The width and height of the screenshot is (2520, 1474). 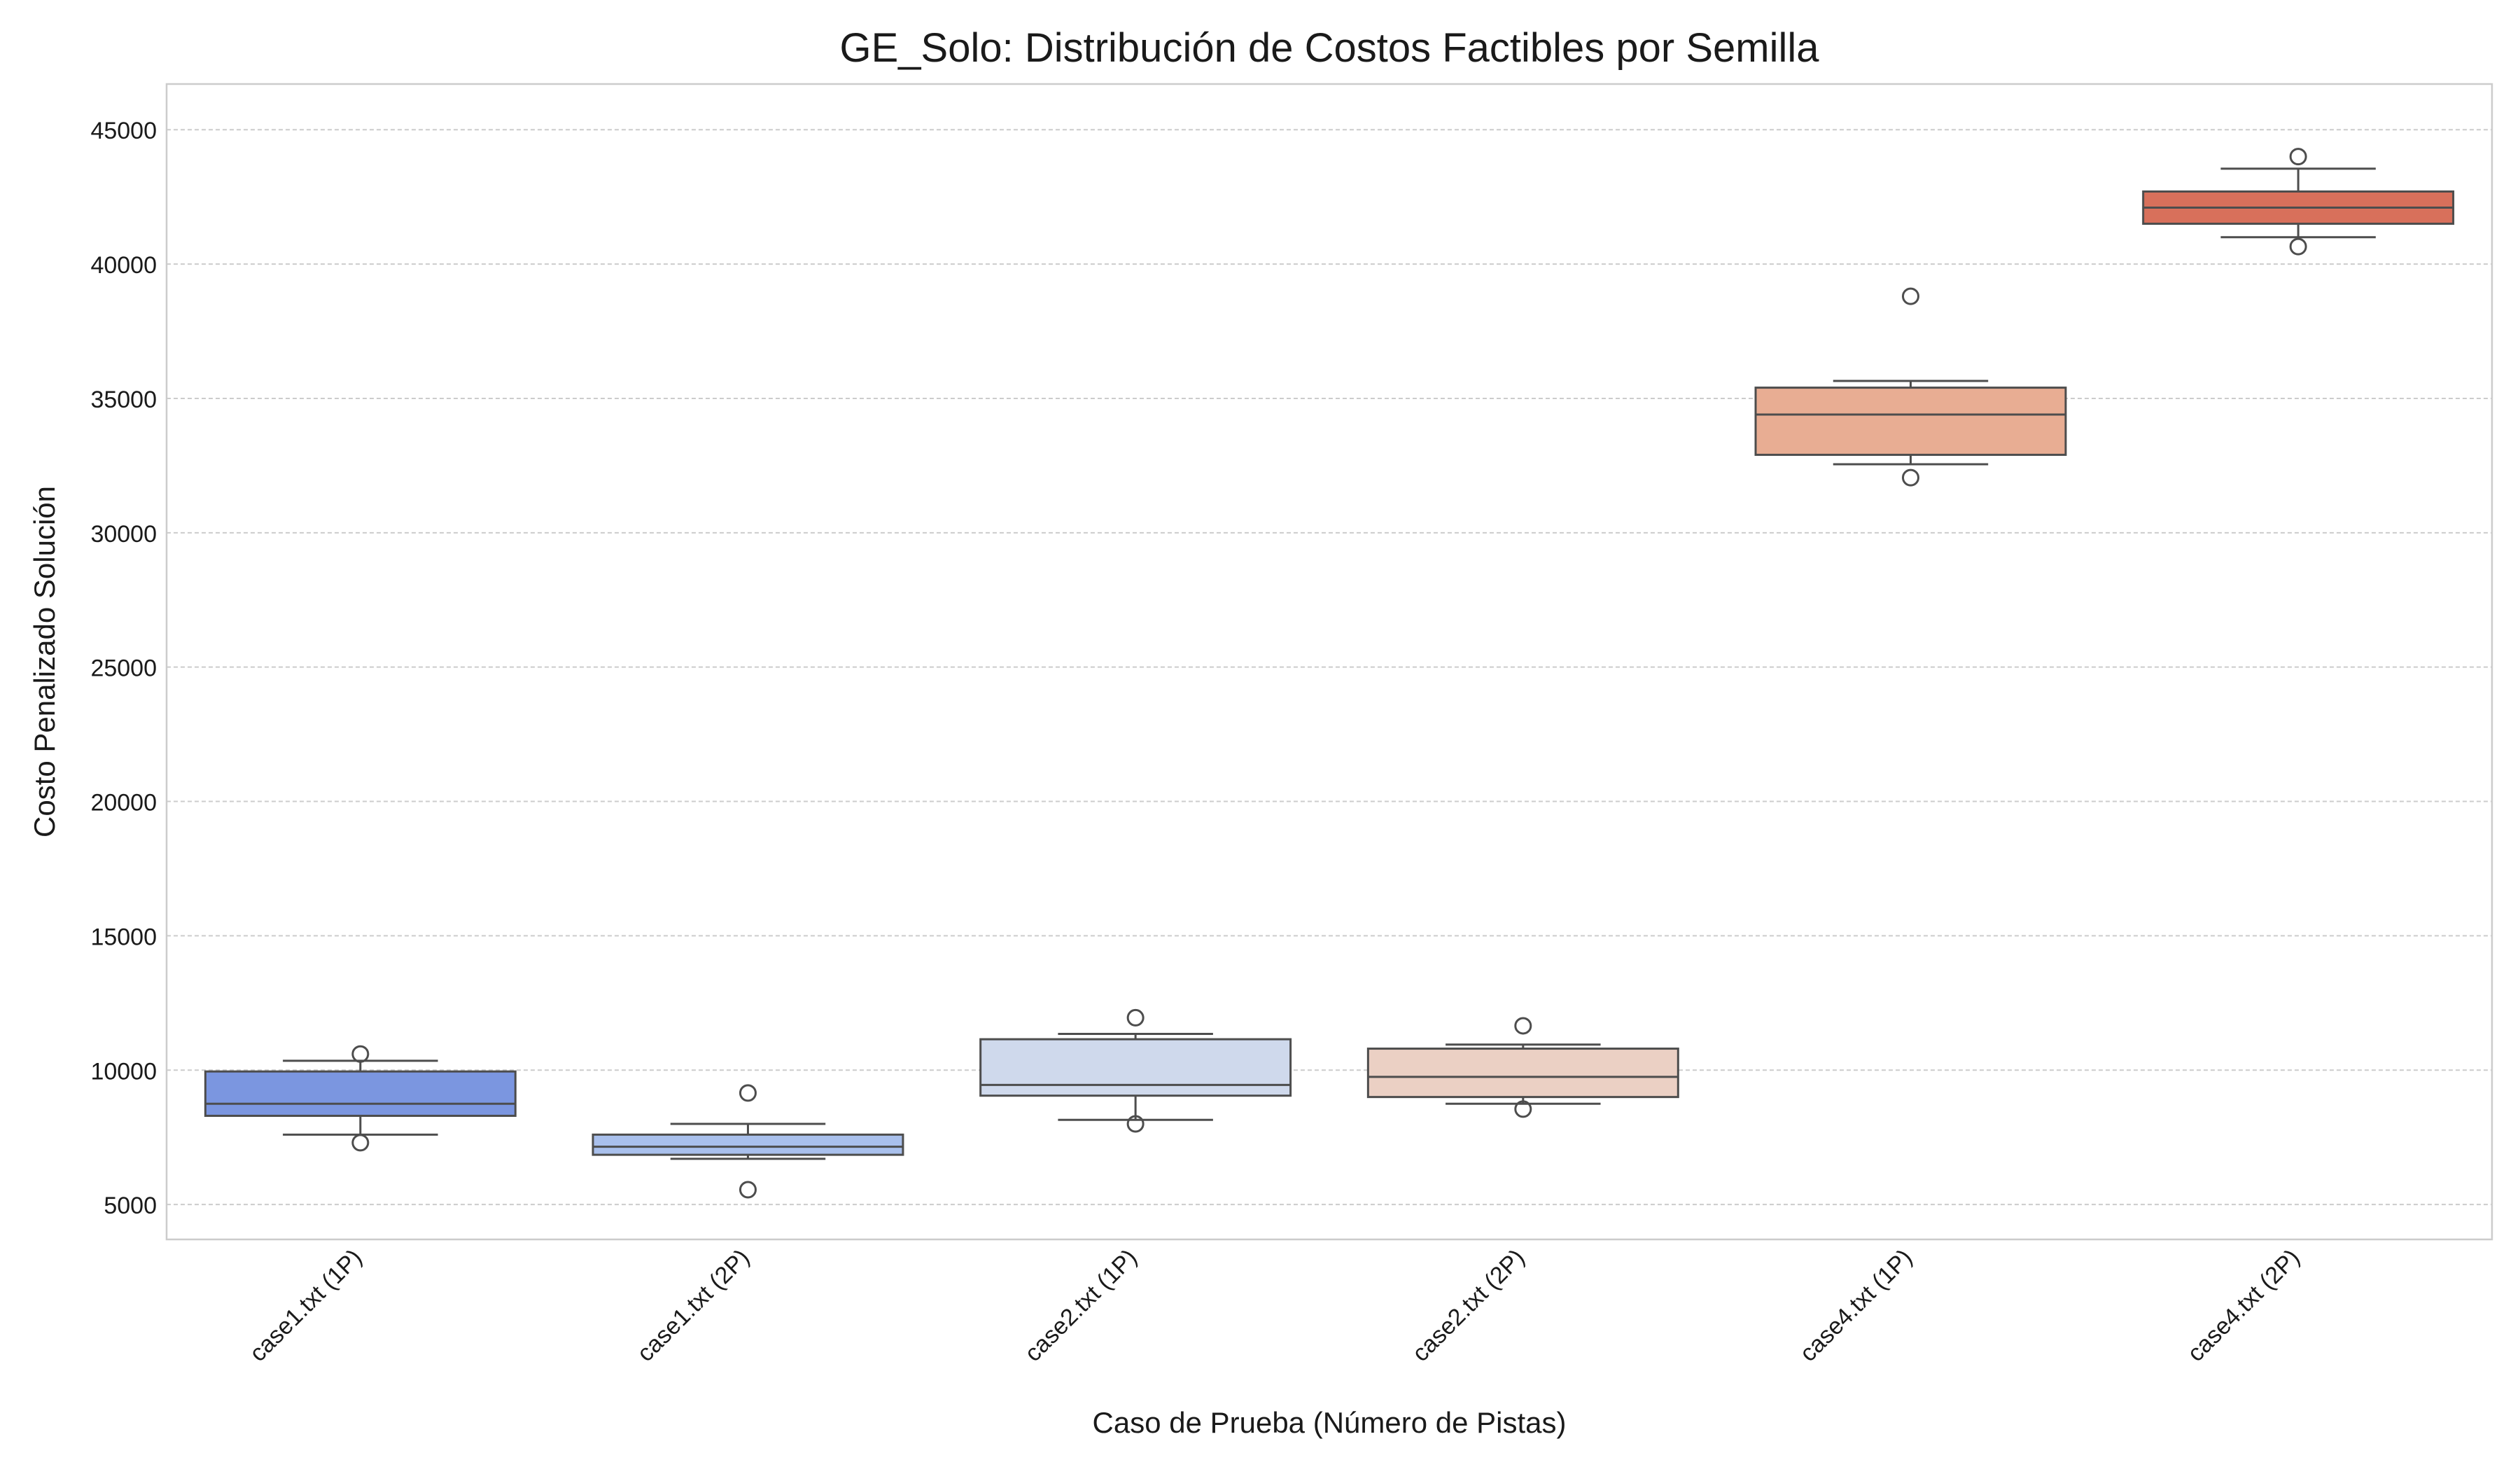 I want to click on x-axis-label: Caso de Prueba (Número de Pistas), so click(x=1330, y=1422).